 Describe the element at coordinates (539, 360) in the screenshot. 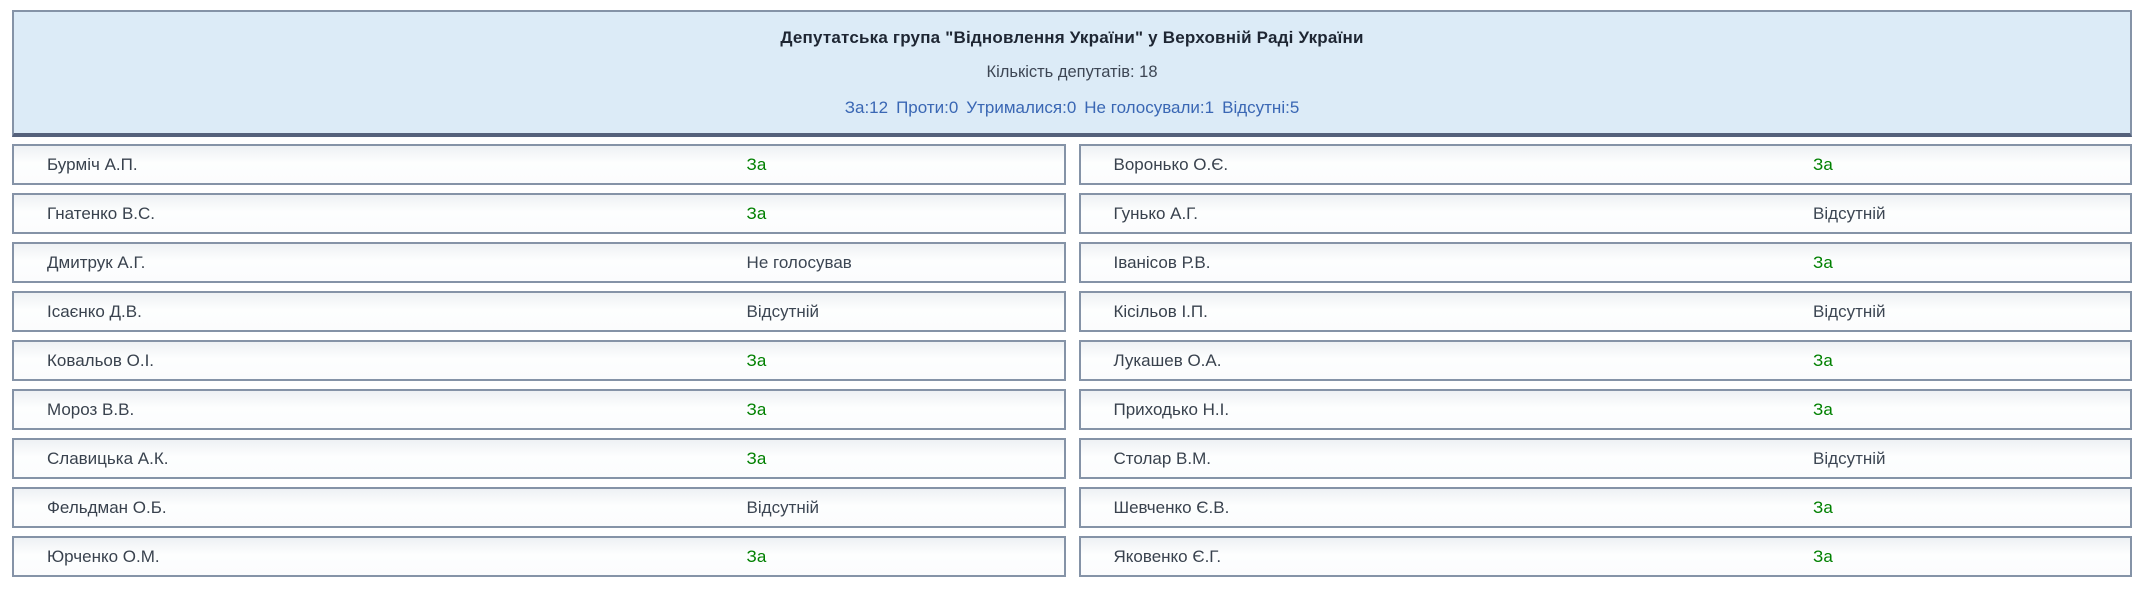

I see `deputy-row: Ковальов О.І. За` at that location.